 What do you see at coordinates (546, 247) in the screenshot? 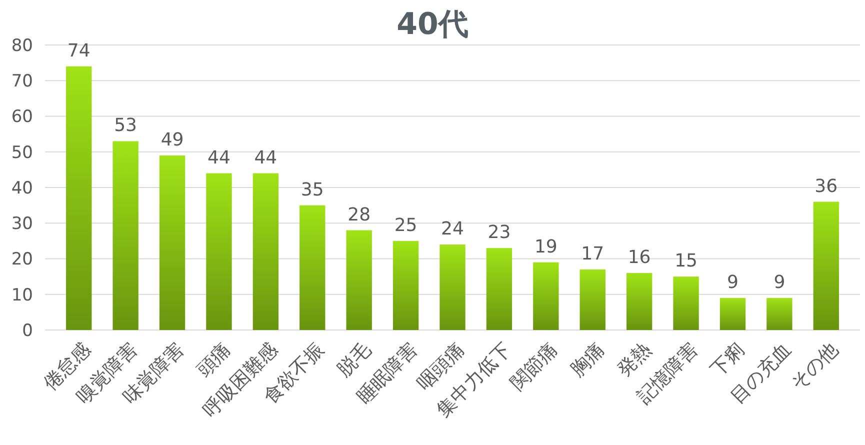
I see `data-label: 19` at bounding box center [546, 247].